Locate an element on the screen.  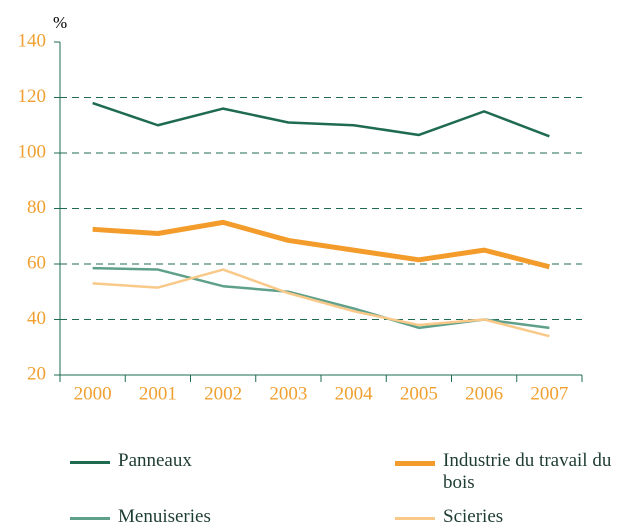
legend-item: Industrie du travail du bois is located at coordinates (511, 472).